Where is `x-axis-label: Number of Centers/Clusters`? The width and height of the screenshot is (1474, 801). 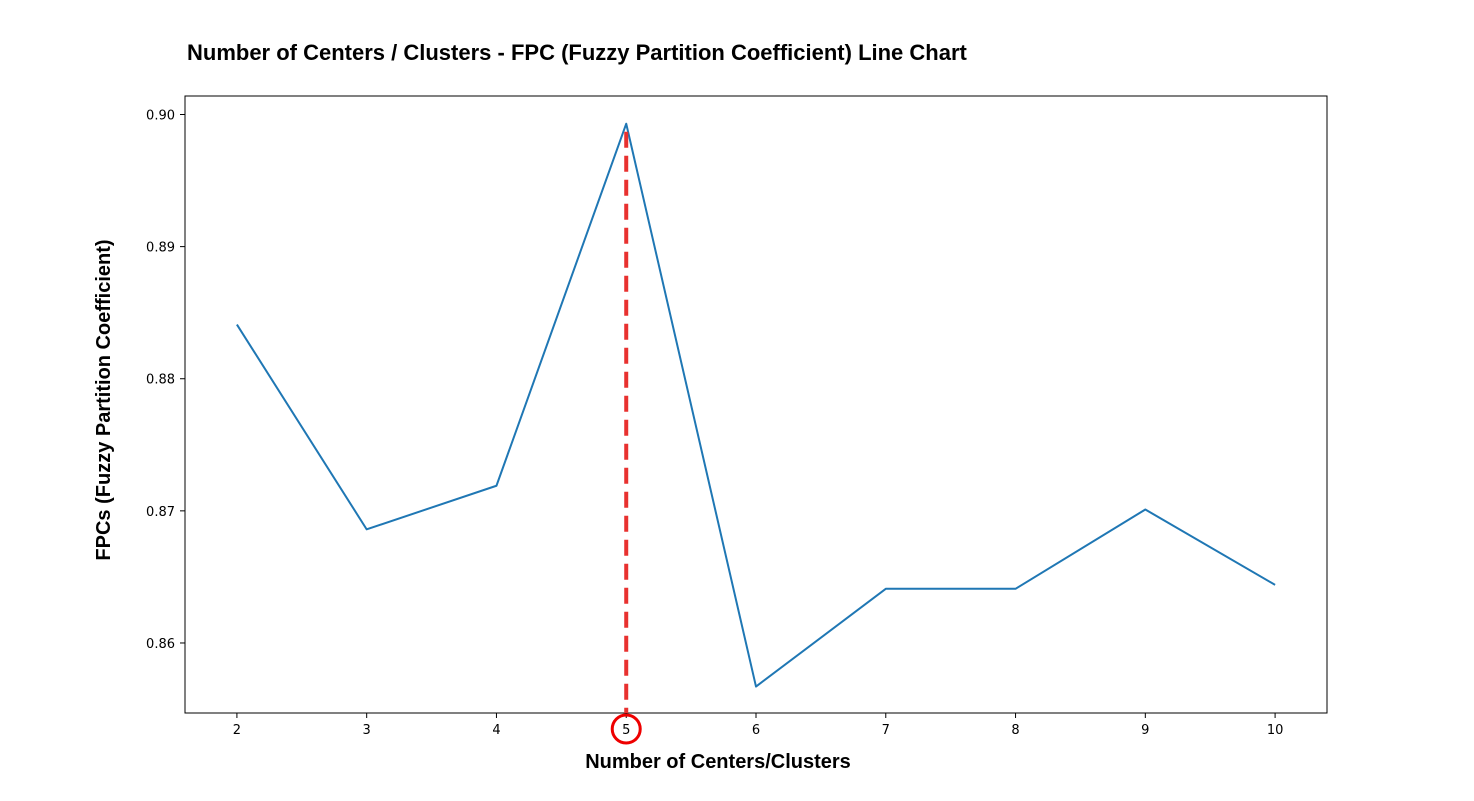 x-axis-label: Number of Centers/Clusters is located at coordinates (718, 762).